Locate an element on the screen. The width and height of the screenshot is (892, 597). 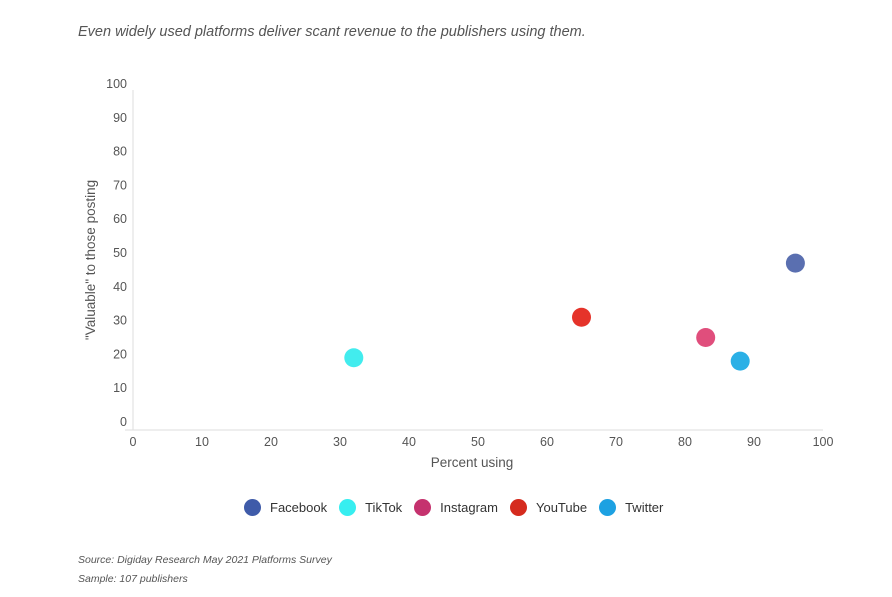
data-point-tiktok is located at coordinates (354, 358).